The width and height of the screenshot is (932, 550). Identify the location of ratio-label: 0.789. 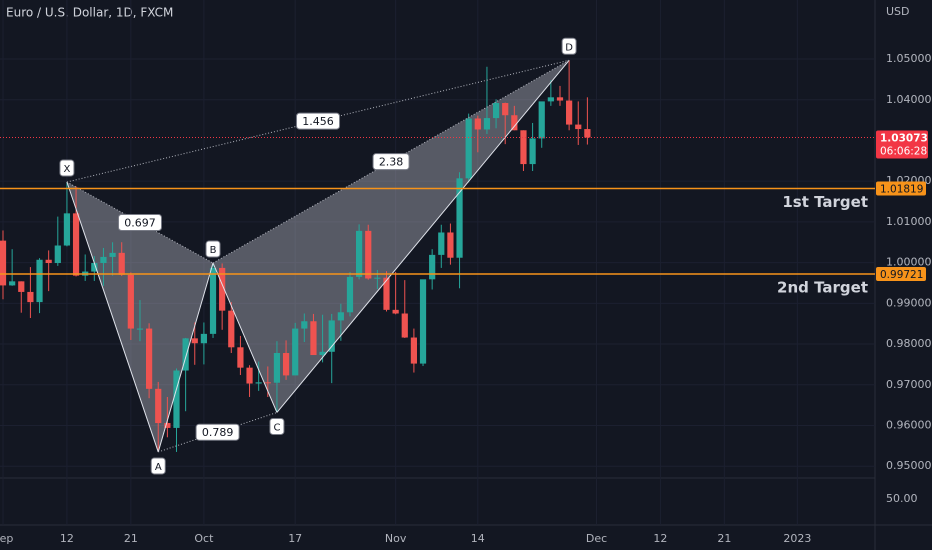
(218, 432).